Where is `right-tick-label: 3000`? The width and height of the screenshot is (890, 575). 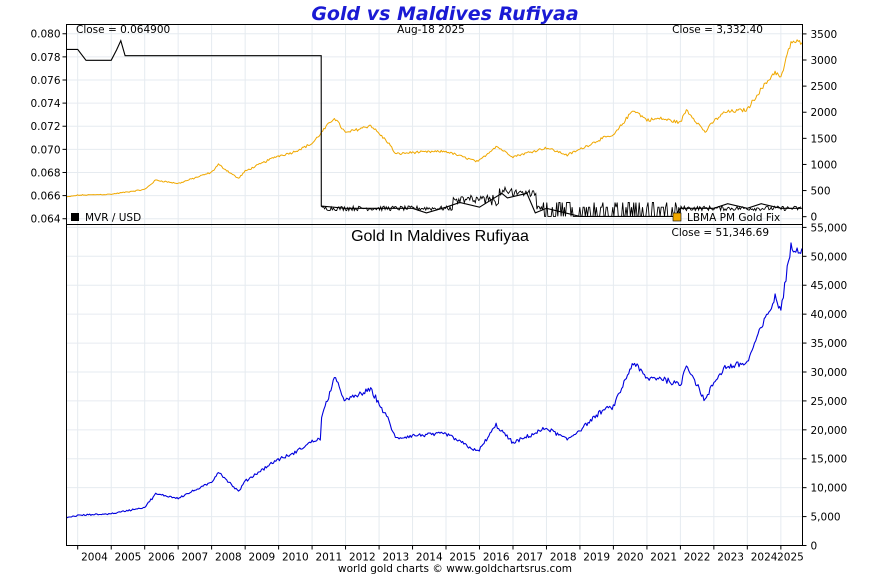 right-tick-label: 3000 is located at coordinates (824, 61).